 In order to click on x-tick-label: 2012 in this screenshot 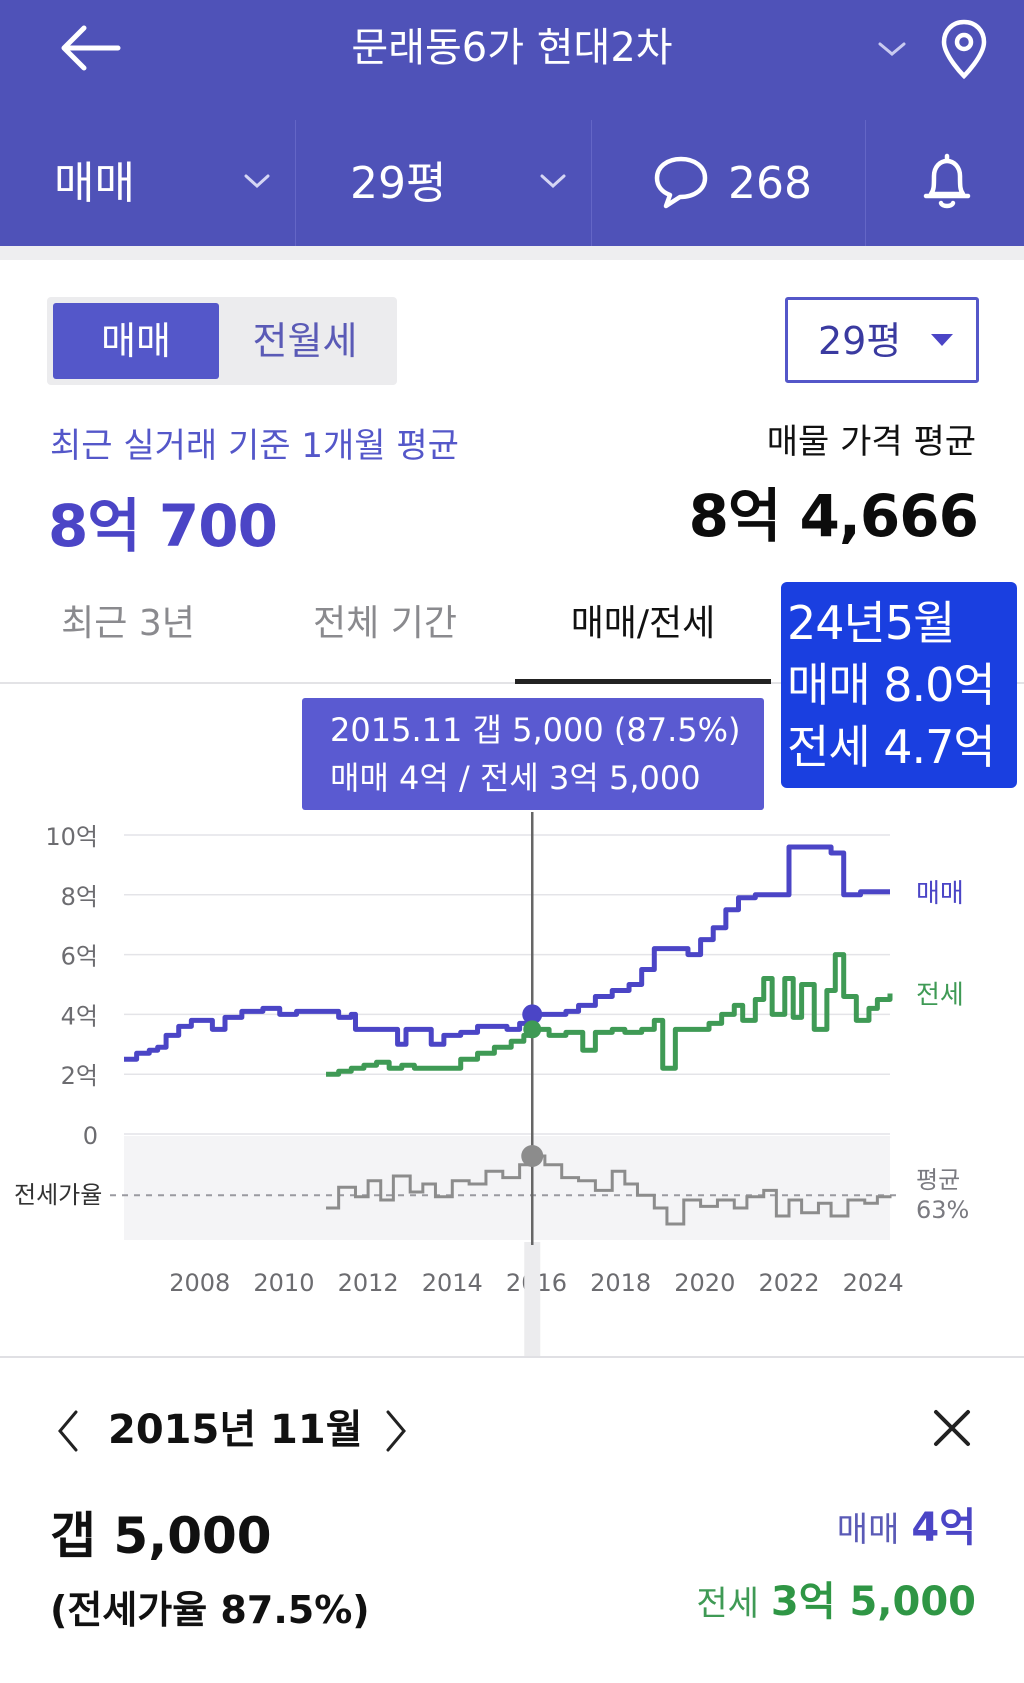, I will do `click(368, 1283)`.